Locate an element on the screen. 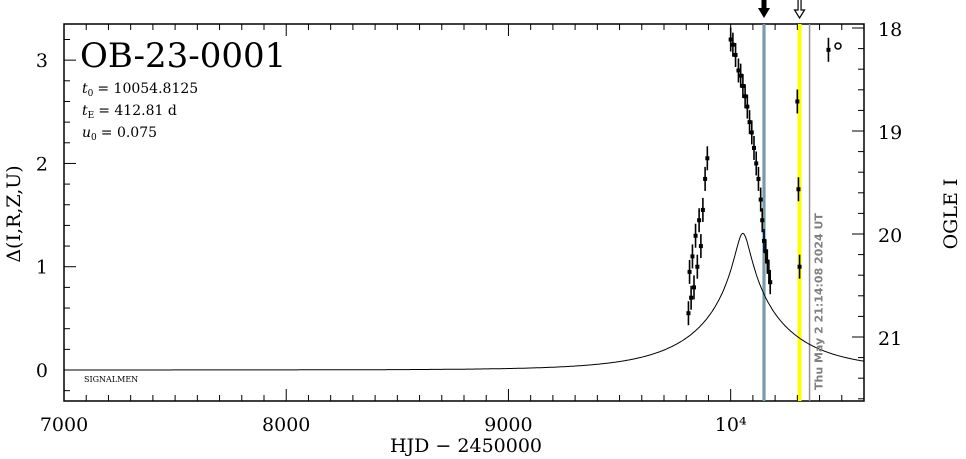 The height and width of the screenshot is (459, 966). filled-down-arrow-icon is located at coordinates (764, 9).